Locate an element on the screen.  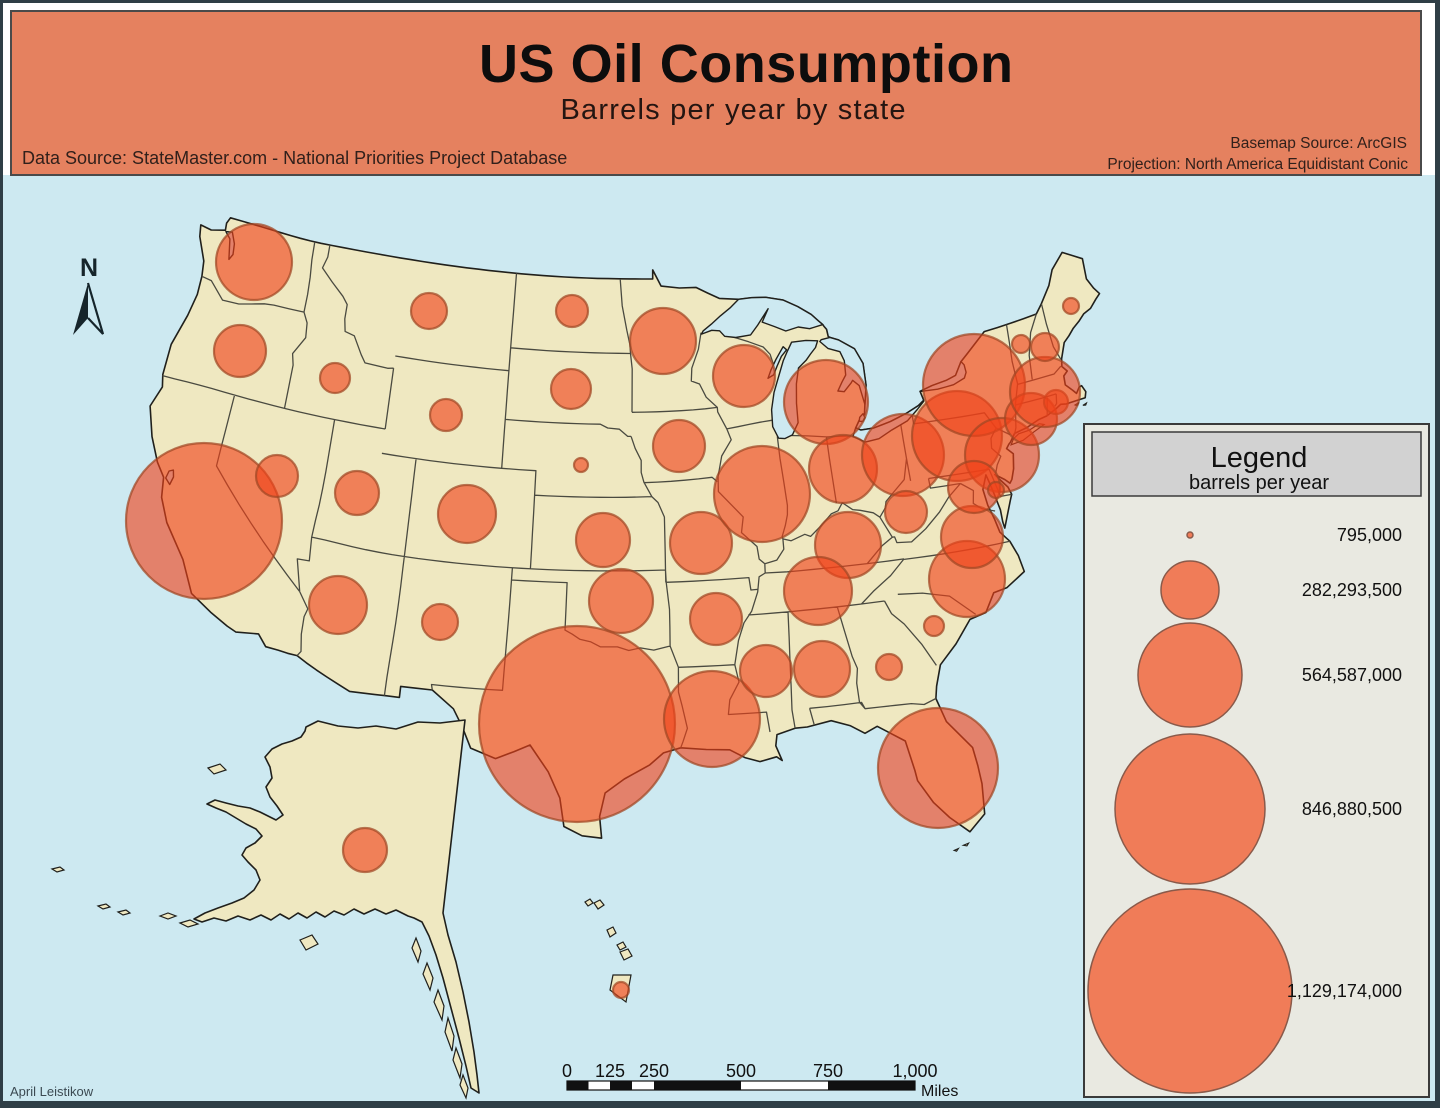
svg-text: Basemap Source: ArcGIS is located at coordinates (1318, 143).